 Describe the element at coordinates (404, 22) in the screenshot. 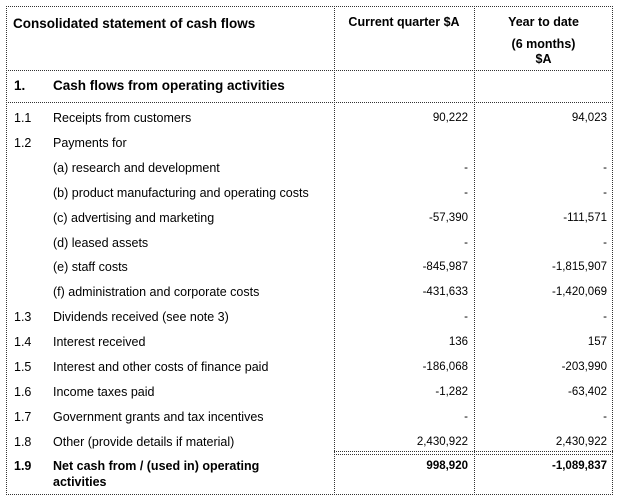

I see `column-header-current: Current quarter $A` at that location.